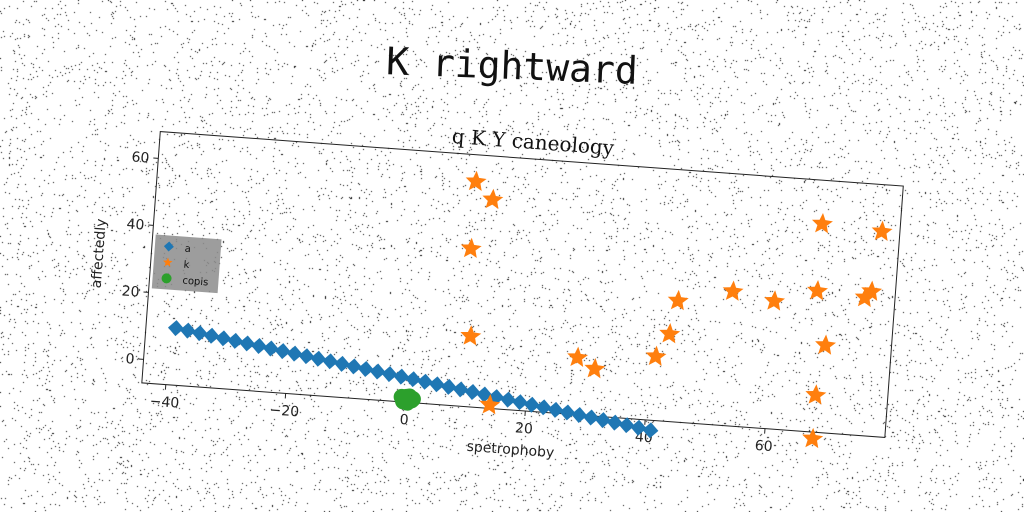 Image resolution: width=1024 pixels, height=512 pixels. I want to click on x-tick-label: 0, so click(404, 420).